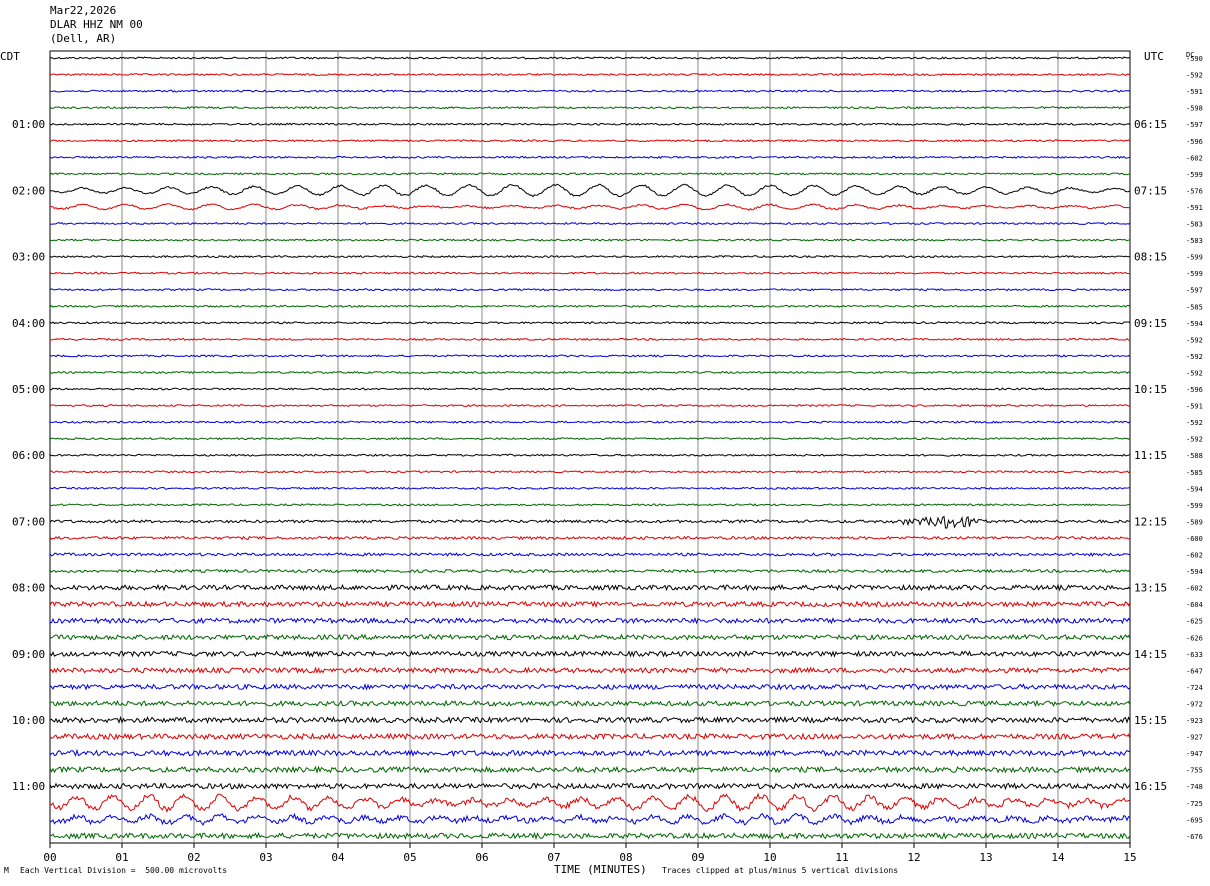 The height and width of the screenshot is (886, 1210). What do you see at coordinates (1194, 787) in the screenshot?
I see `dc-offset-label: -748` at bounding box center [1194, 787].